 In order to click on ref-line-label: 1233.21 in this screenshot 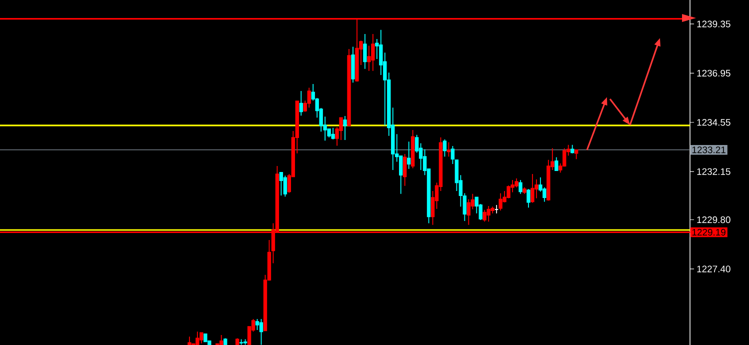, I will do `click(709, 150)`.